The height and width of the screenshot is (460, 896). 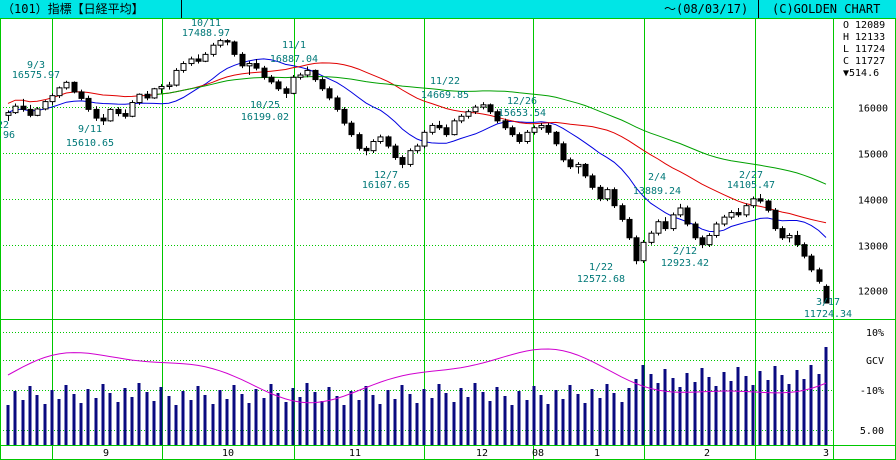 What do you see at coordinates (90, 143) in the screenshot?
I see `annotation-value: 15610.65` at bounding box center [90, 143].